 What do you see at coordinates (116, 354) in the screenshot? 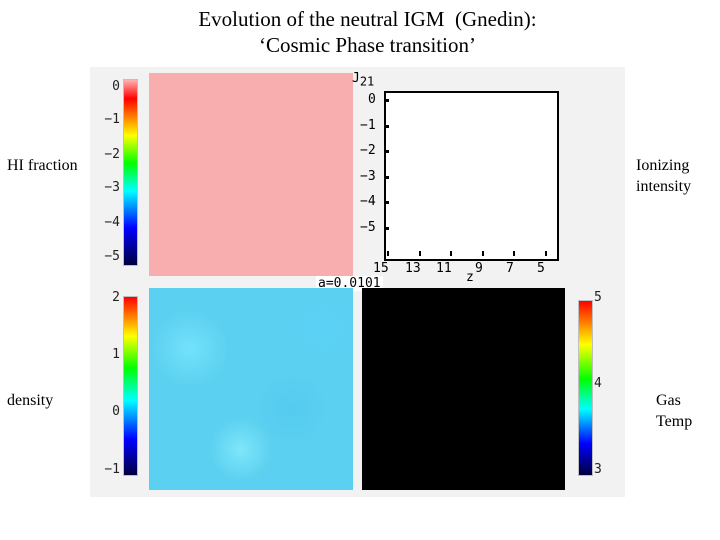
I see `density-tick-1: 1` at bounding box center [116, 354].